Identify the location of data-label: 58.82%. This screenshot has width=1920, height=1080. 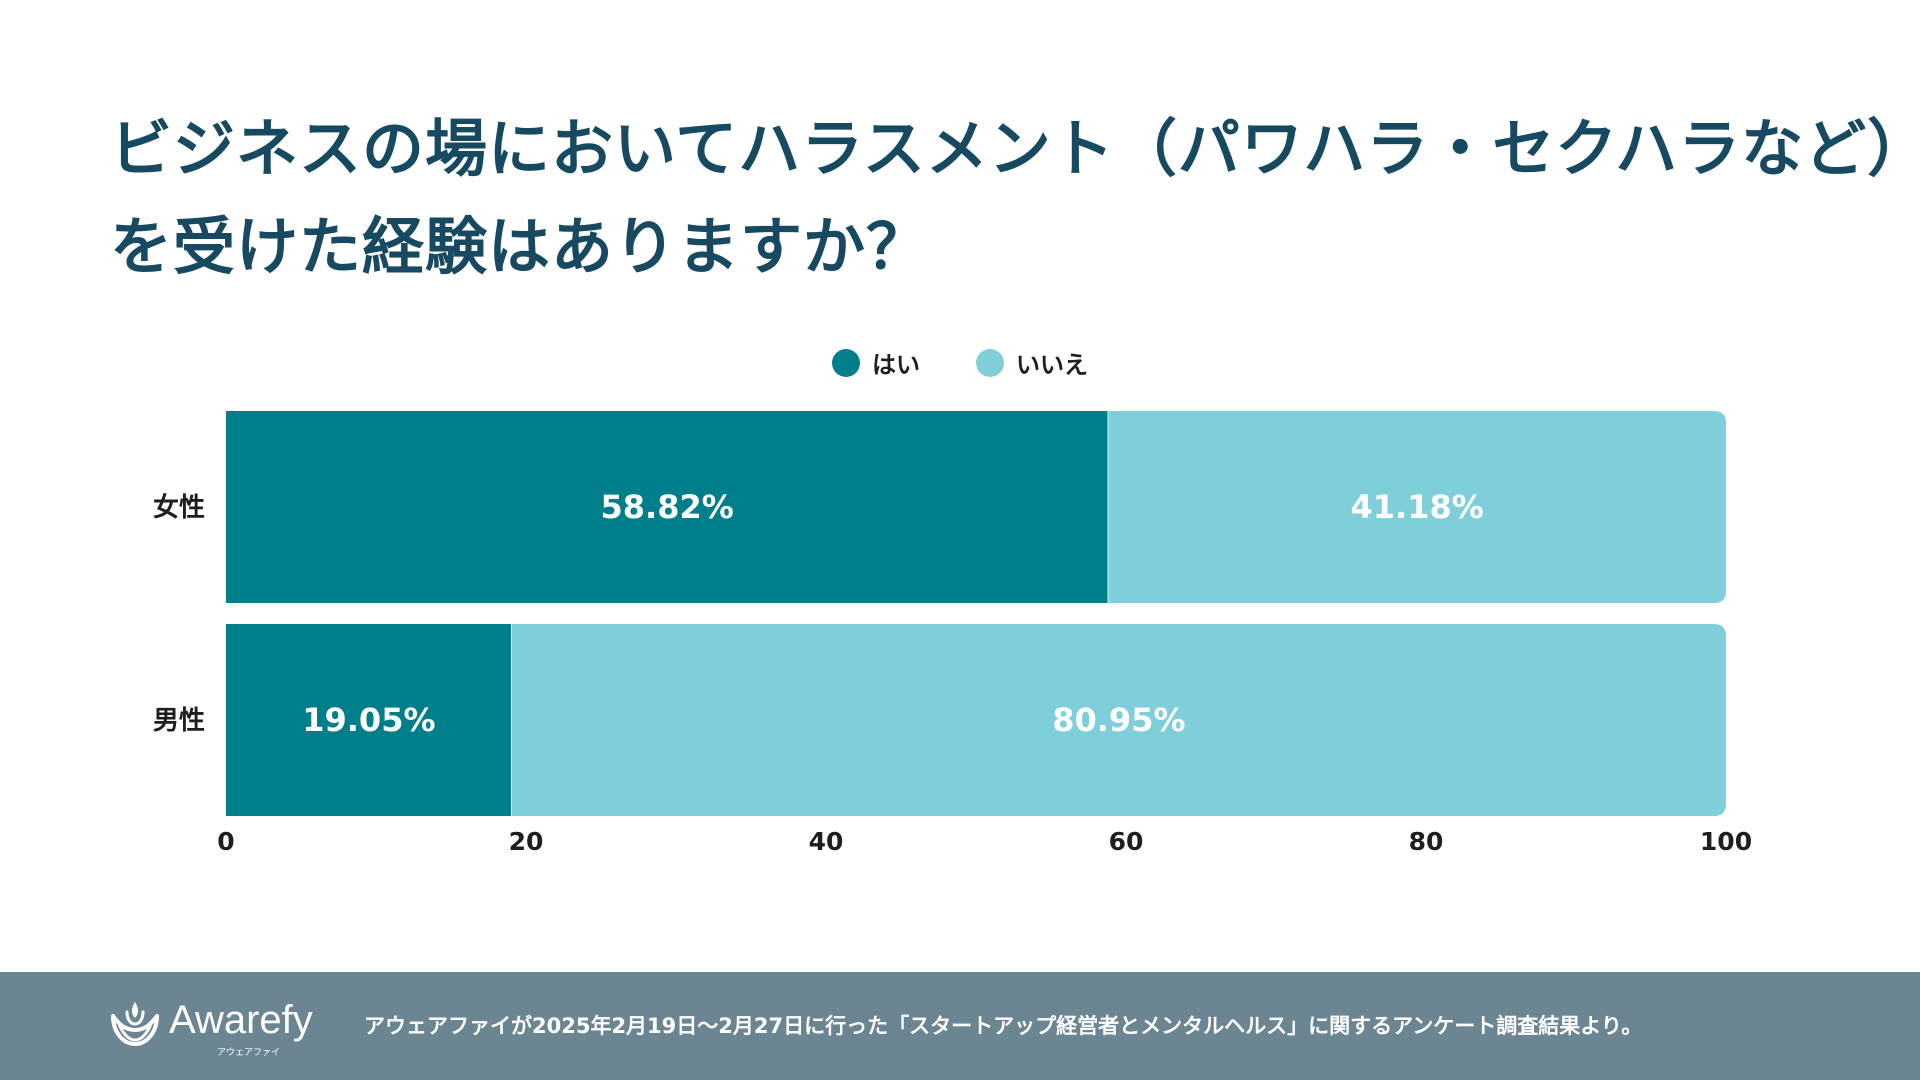
(667, 507).